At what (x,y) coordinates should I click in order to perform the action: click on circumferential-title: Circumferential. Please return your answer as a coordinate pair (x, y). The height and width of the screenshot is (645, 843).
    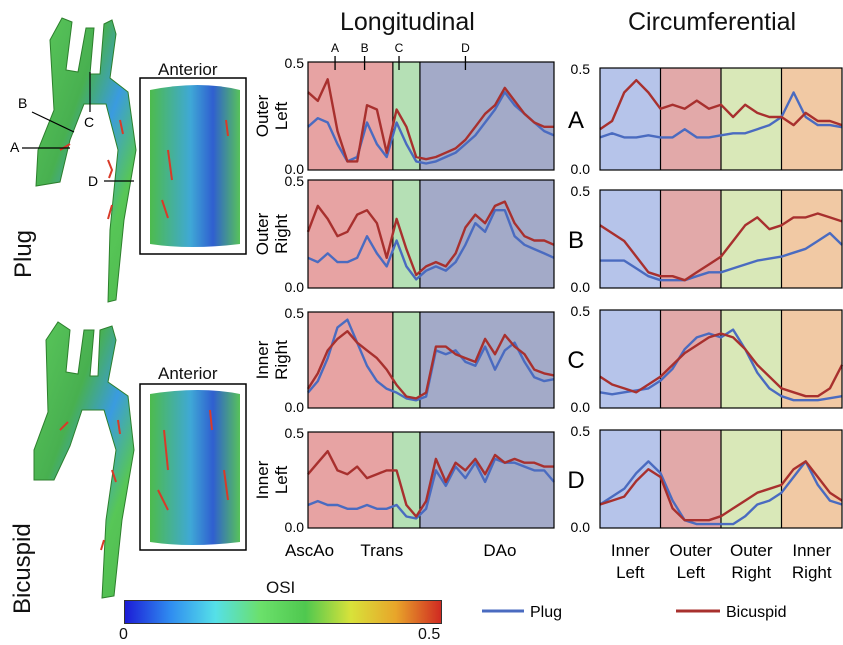
    Looking at the image, I should click on (712, 22).